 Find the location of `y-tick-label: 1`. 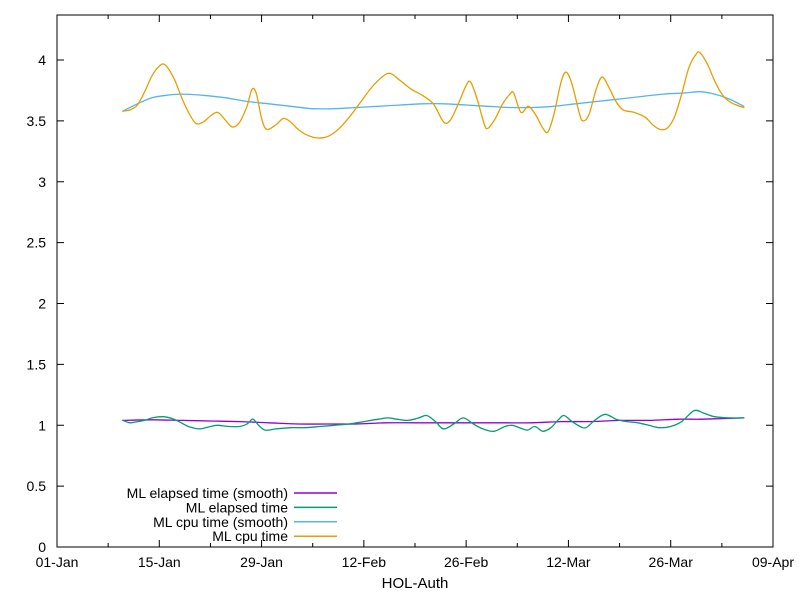

y-tick-label: 1 is located at coordinates (42, 425).